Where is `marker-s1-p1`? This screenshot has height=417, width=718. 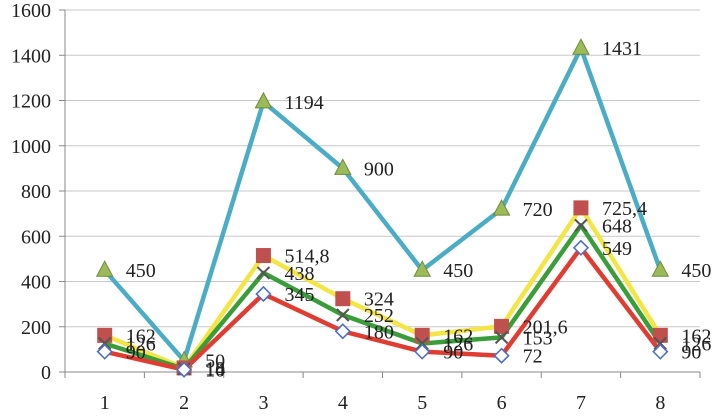
marker-s1-p1 is located at coordinates (104, 268).